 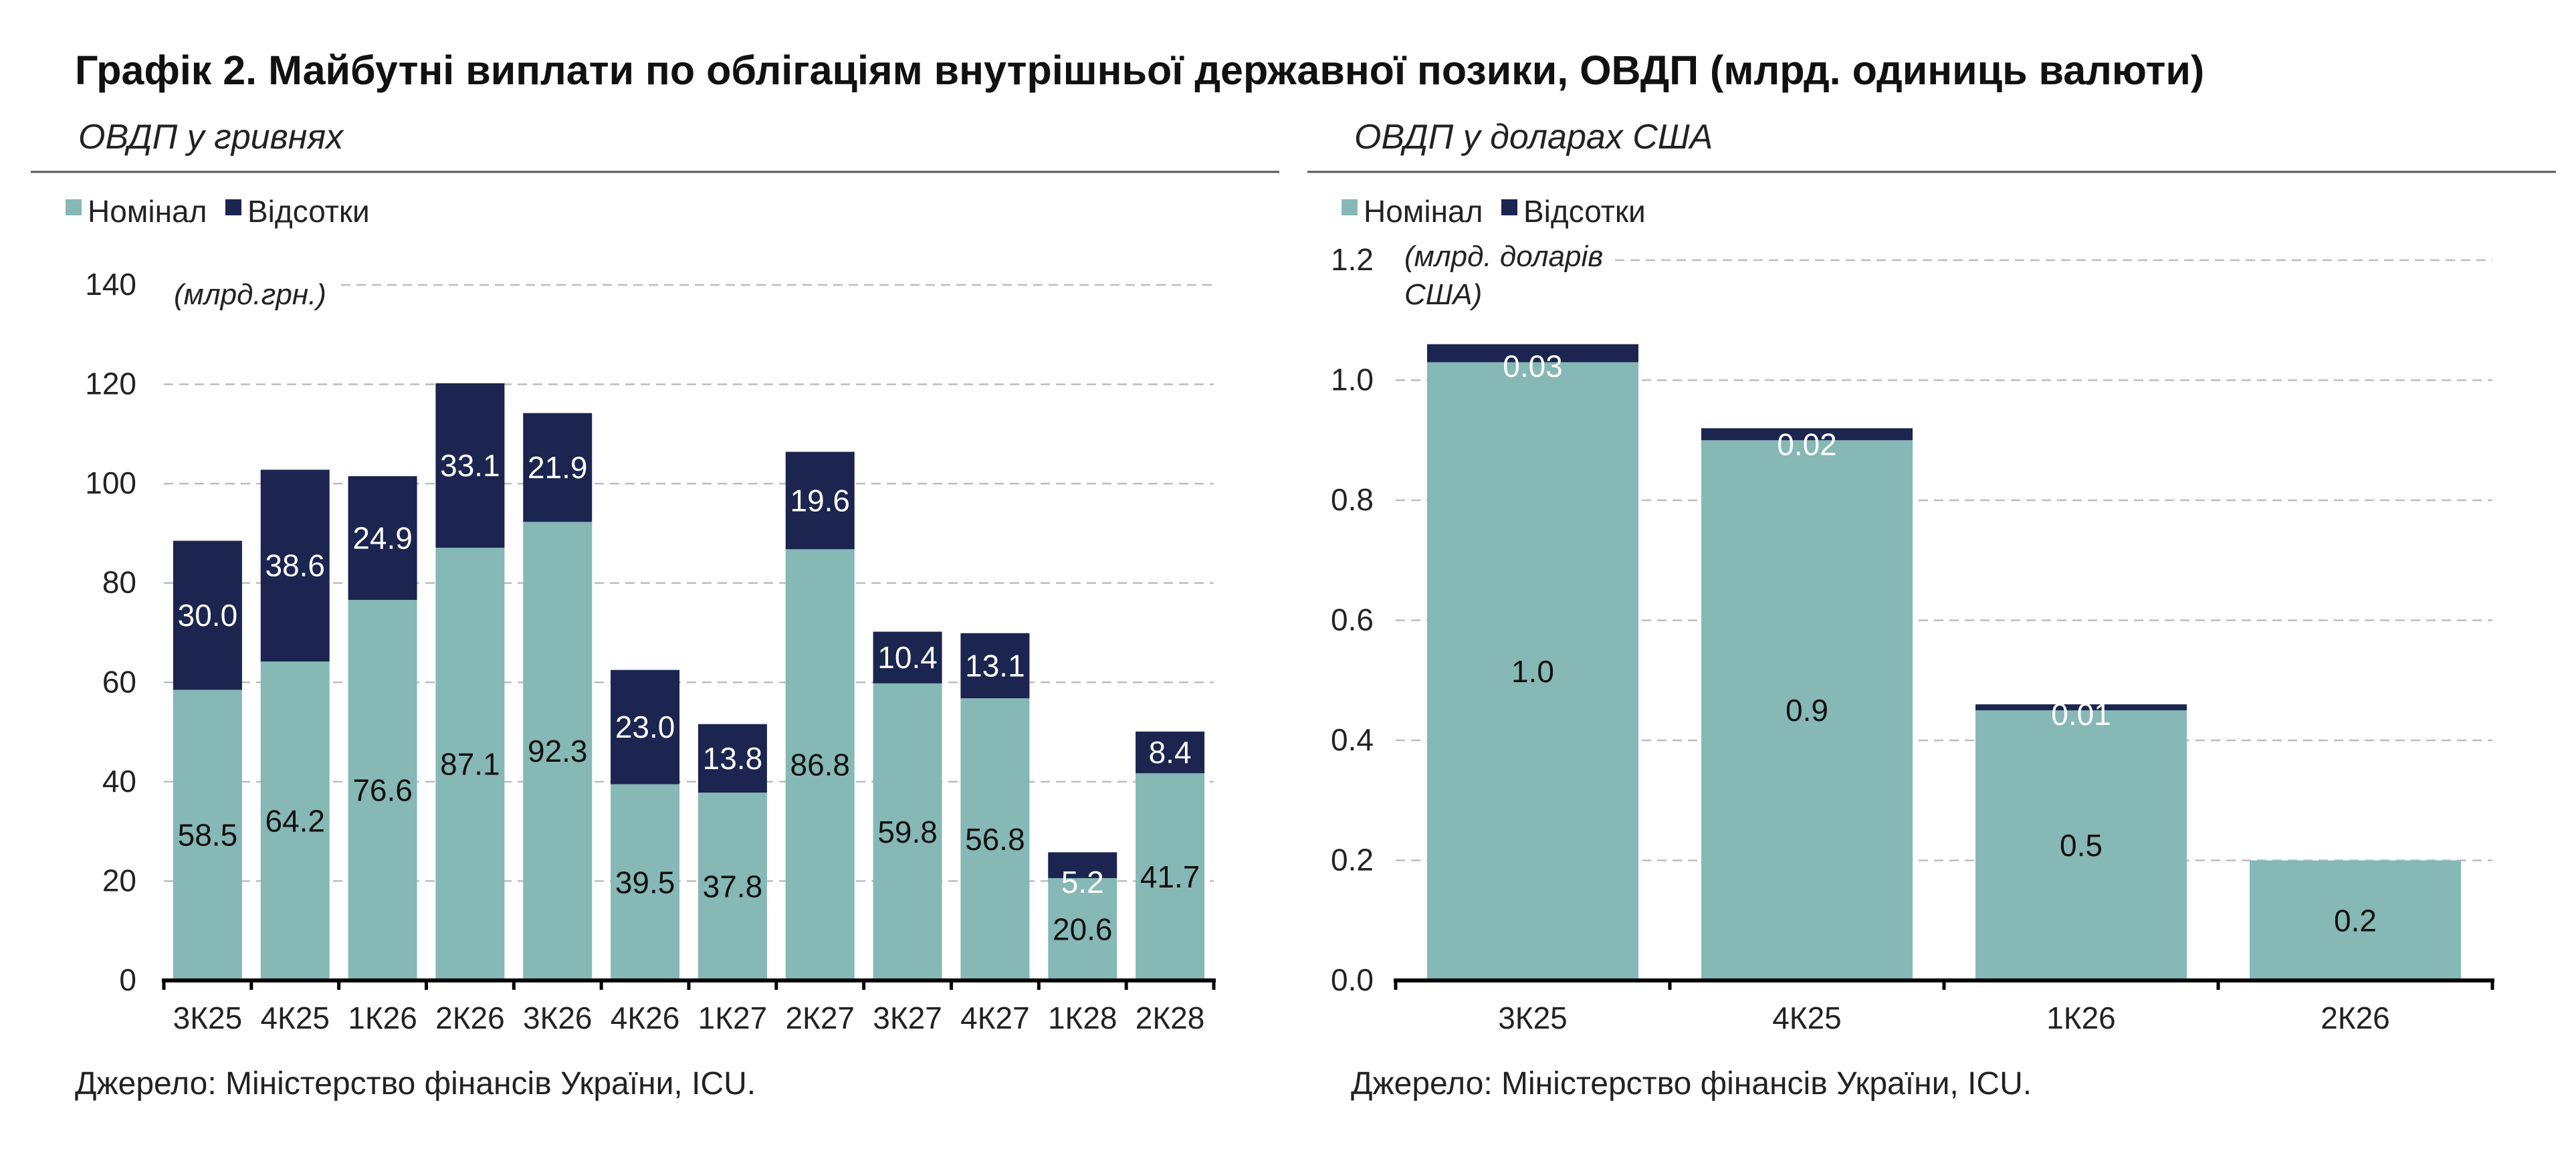 I want to click on right-legend-interest-label: Відсотки, so click(x=1585, y=211).